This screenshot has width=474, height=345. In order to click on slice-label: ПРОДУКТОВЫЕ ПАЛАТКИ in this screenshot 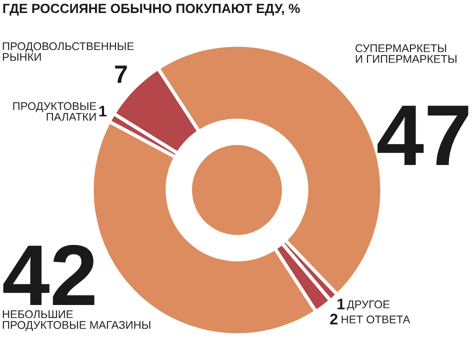, I will do `click(54, 111)`.